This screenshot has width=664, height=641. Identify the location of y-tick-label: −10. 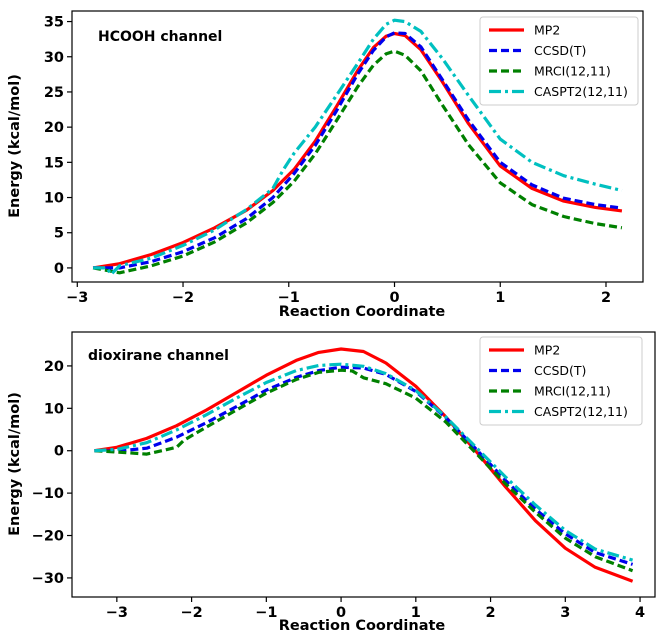
(48, 494).